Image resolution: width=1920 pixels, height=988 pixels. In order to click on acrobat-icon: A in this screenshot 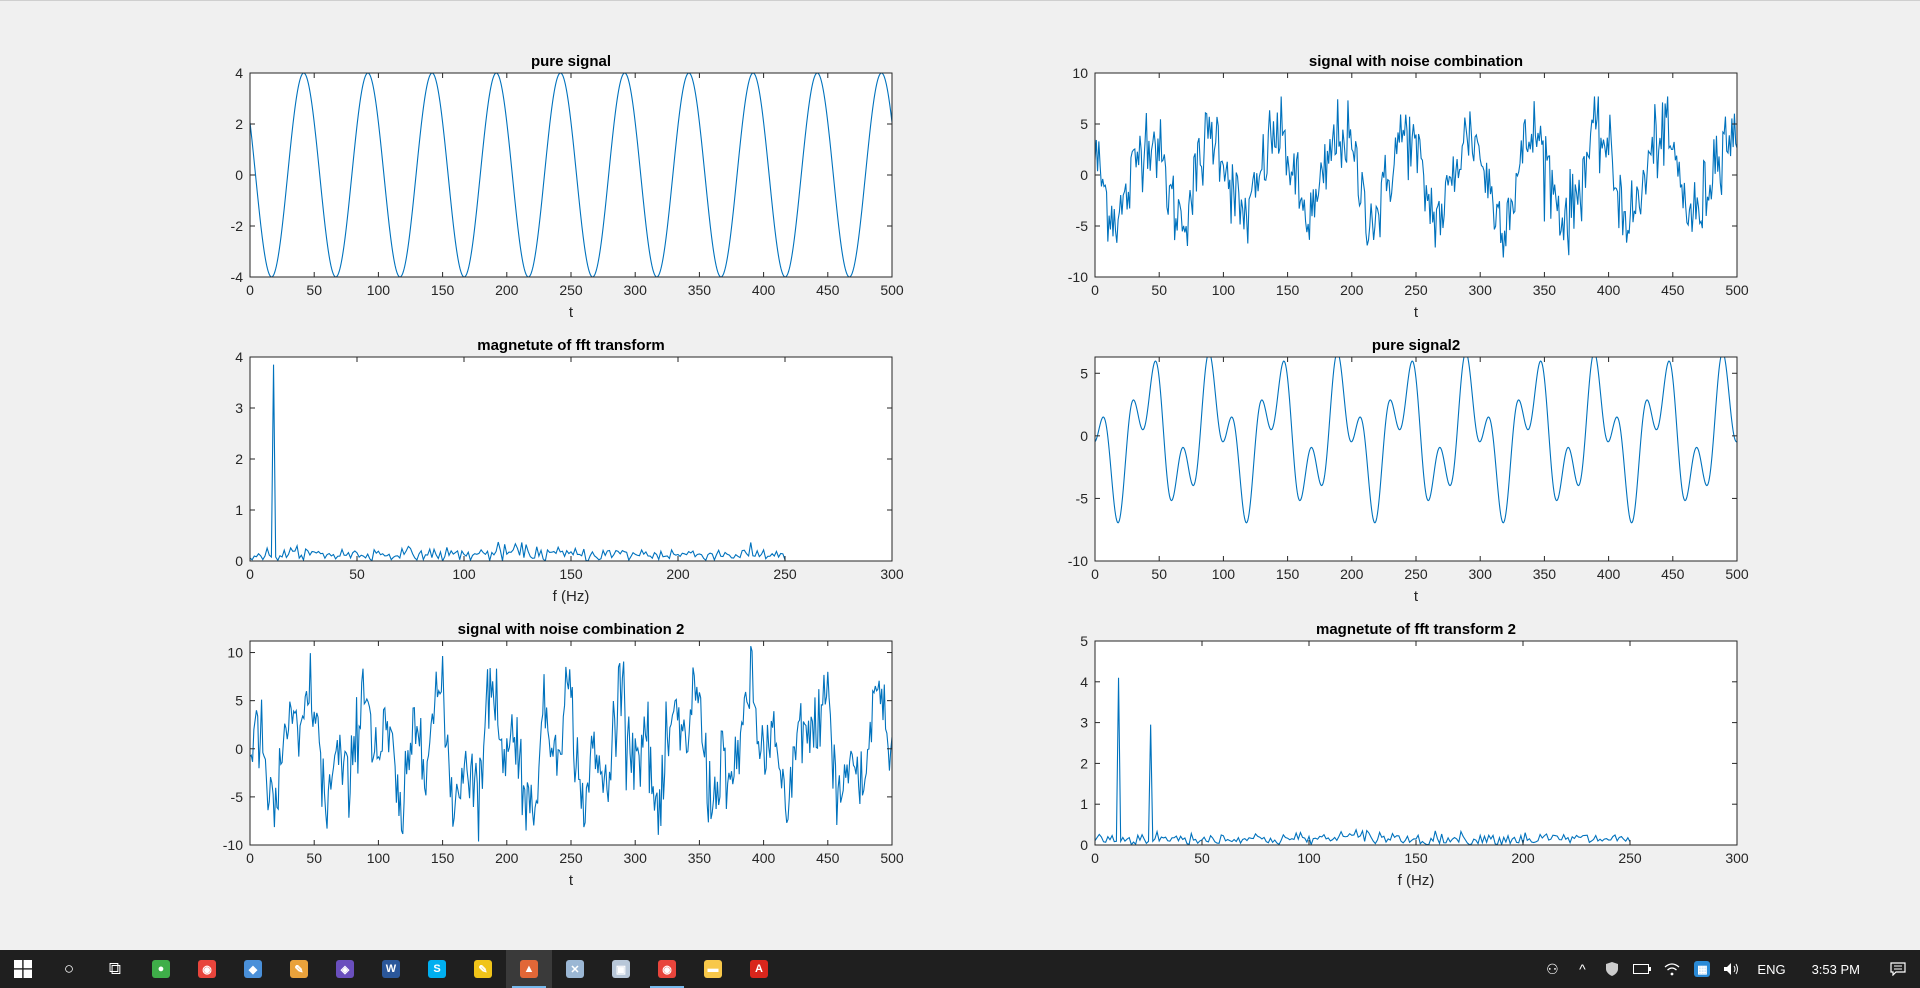, I will do `click(759, 969)`.